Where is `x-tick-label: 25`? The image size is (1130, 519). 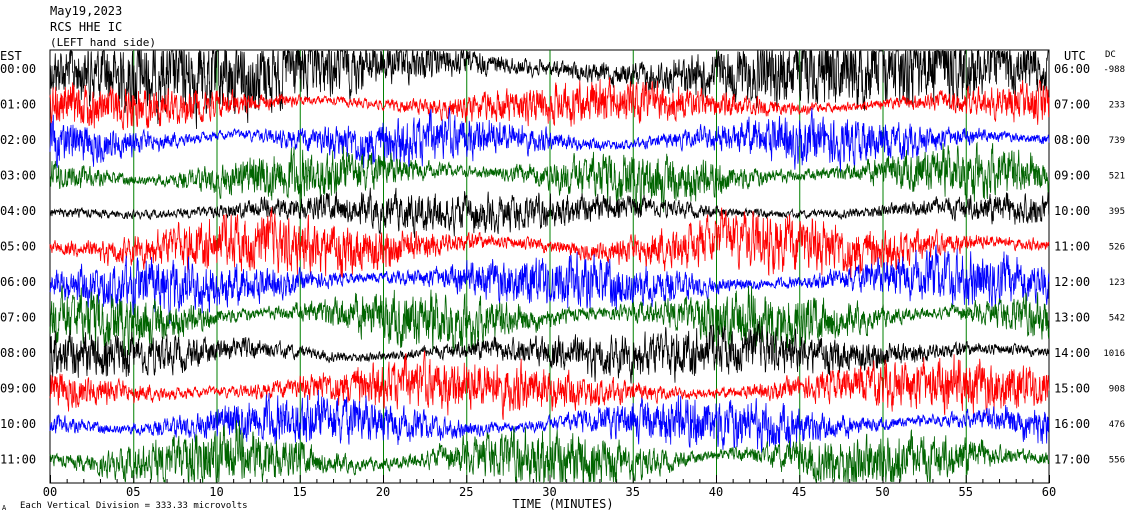 x-tick-label: 25 is located at coordinates (466, 492).